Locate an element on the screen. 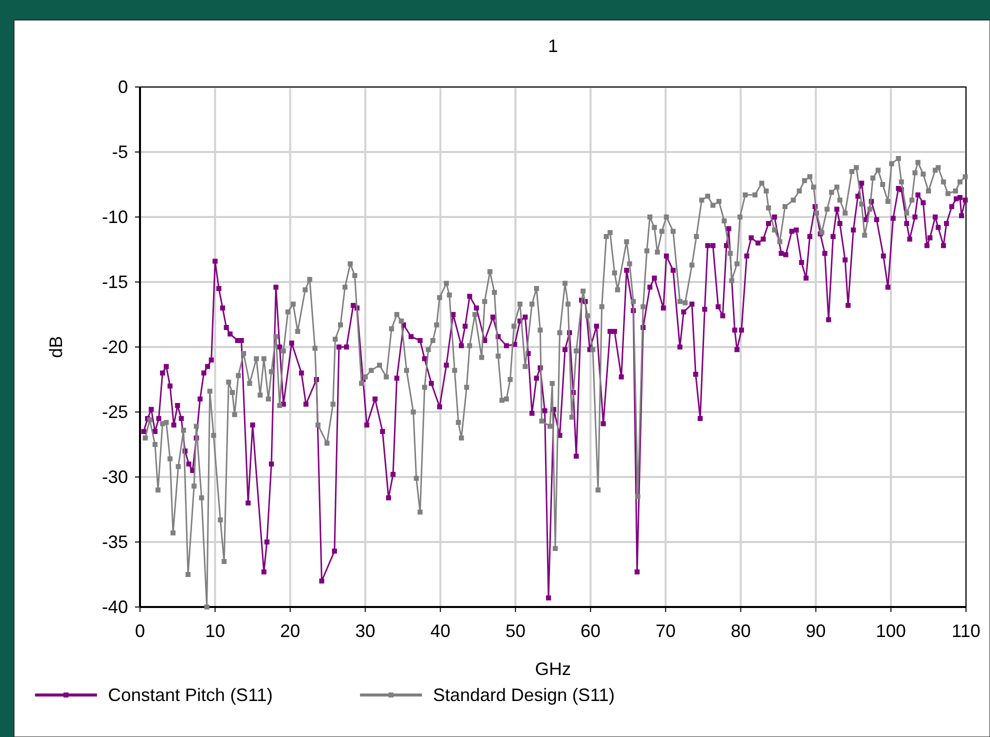 This screenshot has height=737, width=990. y-tick-label: 0 is located at coordinates (123, 87).